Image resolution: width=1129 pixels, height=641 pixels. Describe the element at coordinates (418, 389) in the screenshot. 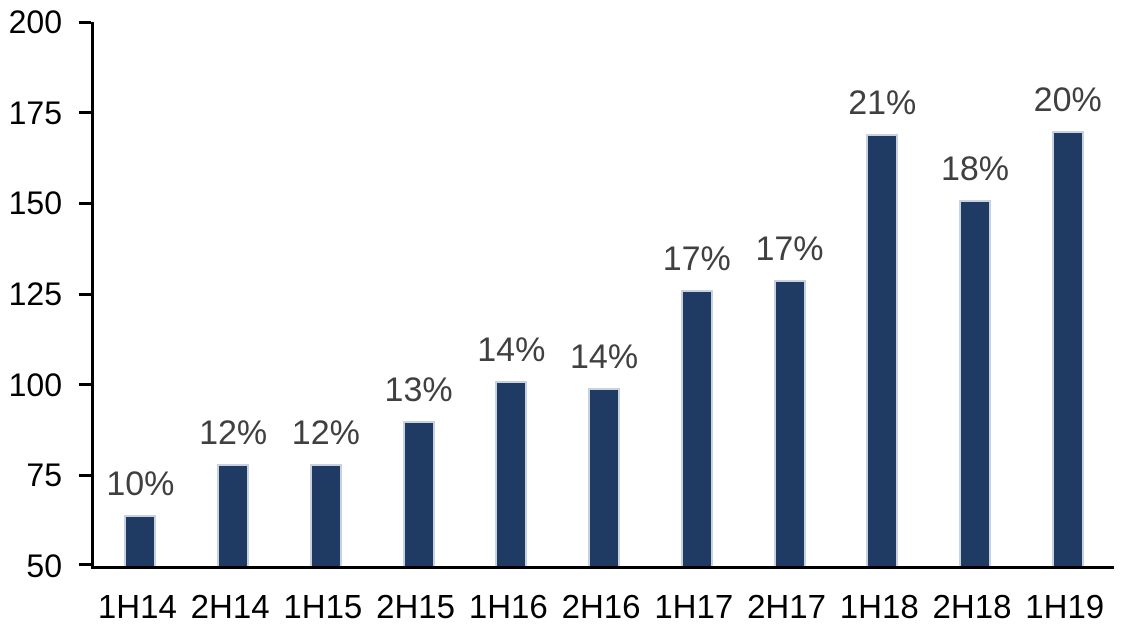

I see `bar-value-label: 13%` at that location.